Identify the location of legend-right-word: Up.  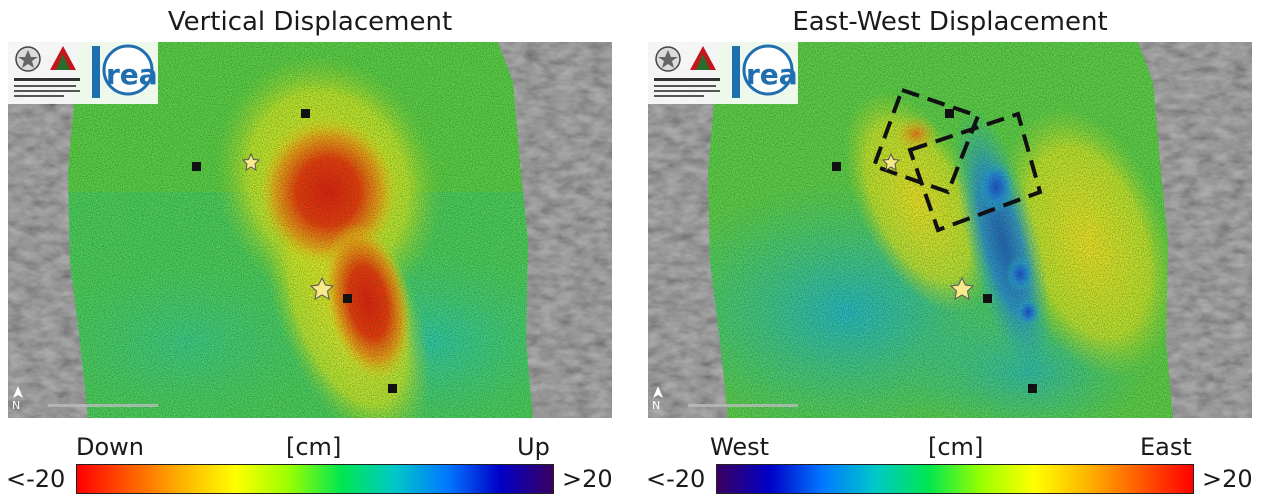
(533, 447).